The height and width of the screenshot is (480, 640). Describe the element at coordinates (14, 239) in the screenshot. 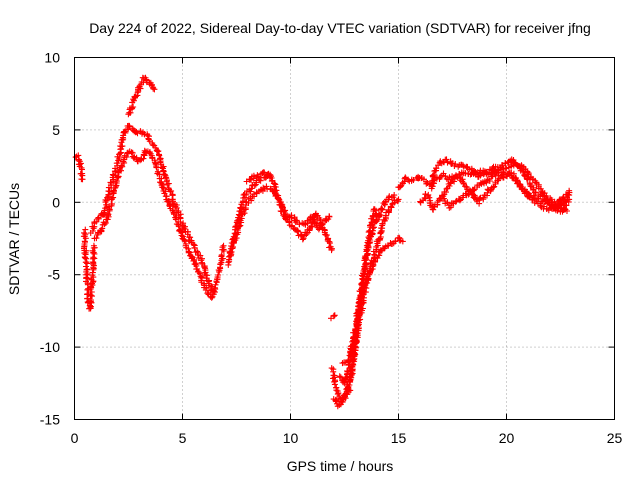

I see `y-axis-label: SDTVAR / TECUs` at that location.